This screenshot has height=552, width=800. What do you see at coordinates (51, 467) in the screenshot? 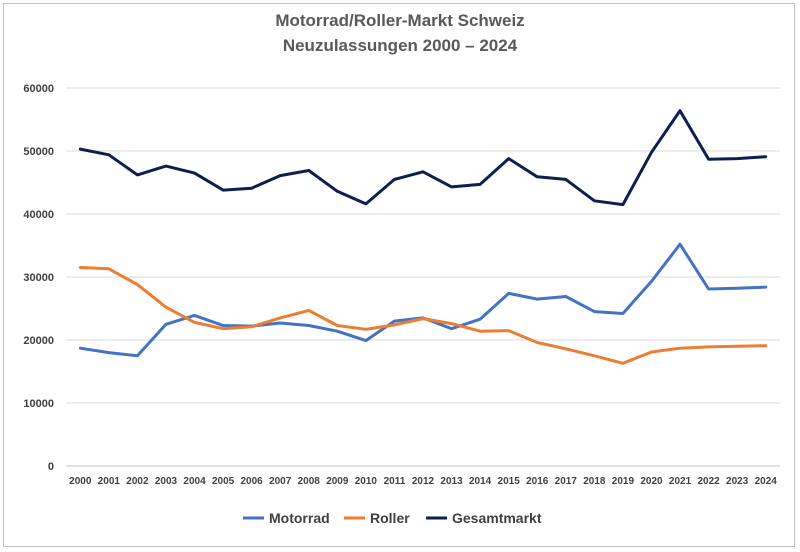
I see `y-tick-label: 0` at bounding box center [51, 467].